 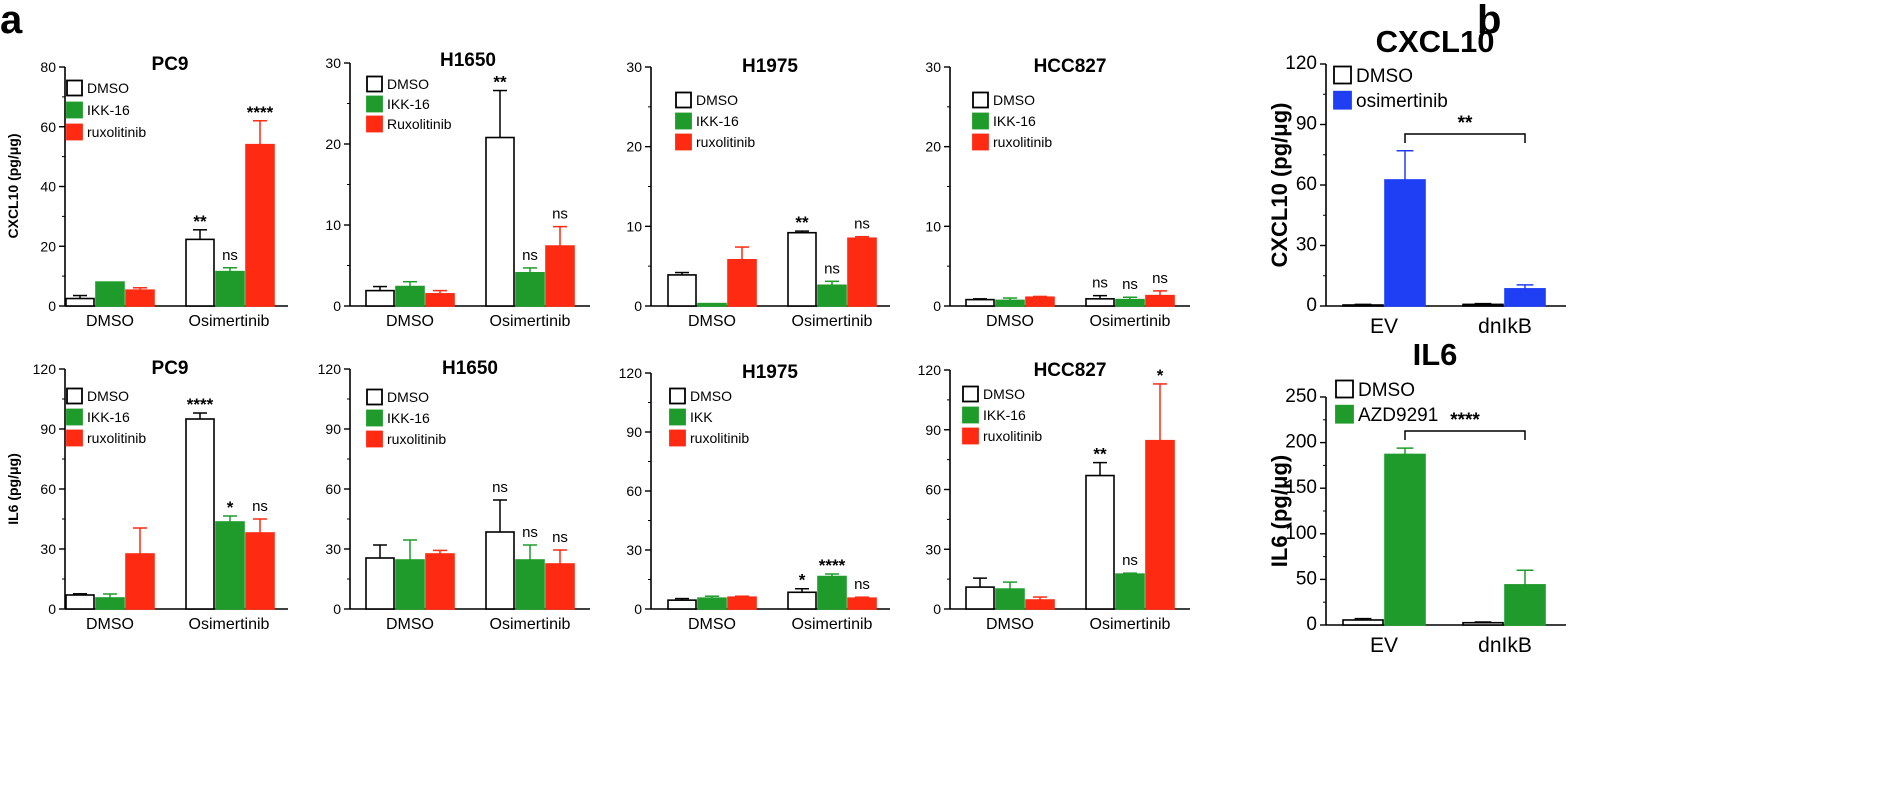 I want to click on y-tick-label: 150, so click(x=1301, y=487).